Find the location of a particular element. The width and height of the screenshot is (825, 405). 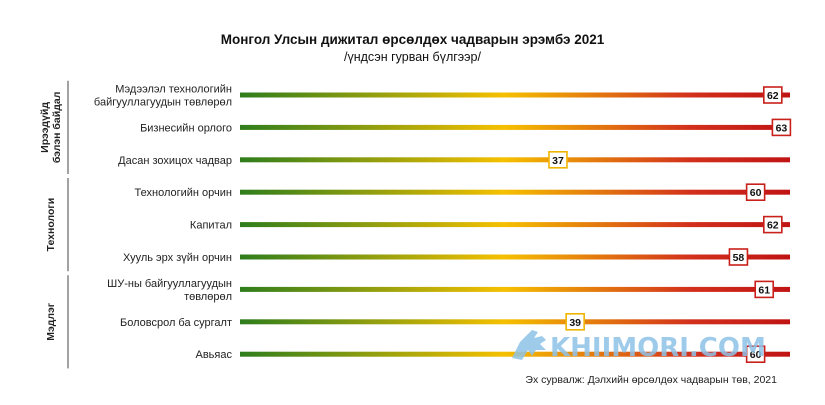

category-label: Бизнесийн орлого is located at coordinates (186, 128).